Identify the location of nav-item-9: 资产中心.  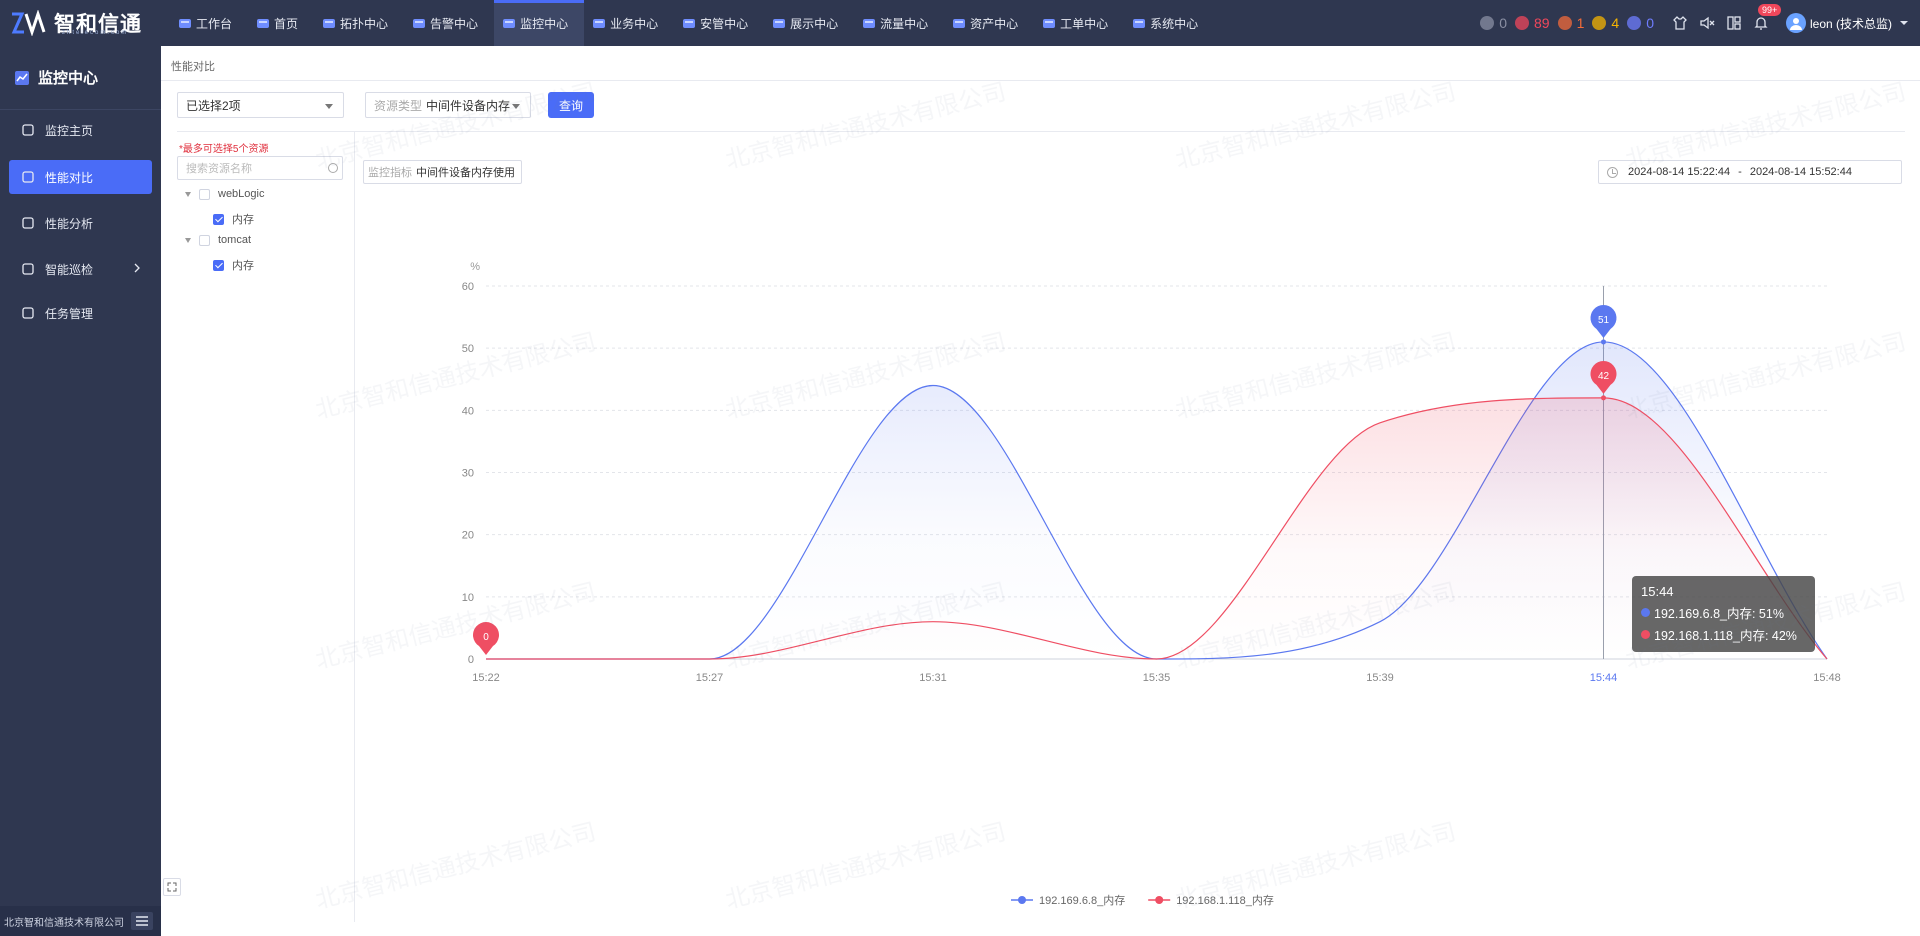
(989, 23).